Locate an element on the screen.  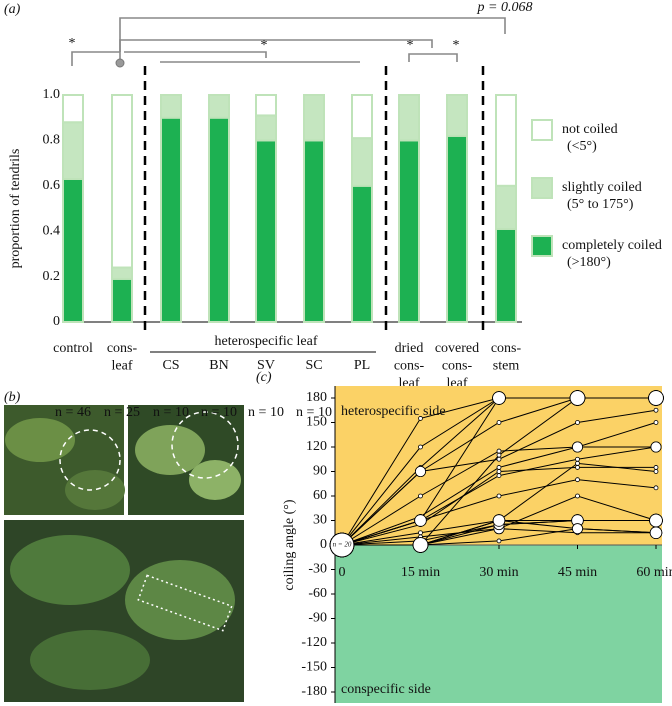
y-tick-label: -90 is located at coordinates (317, 618).